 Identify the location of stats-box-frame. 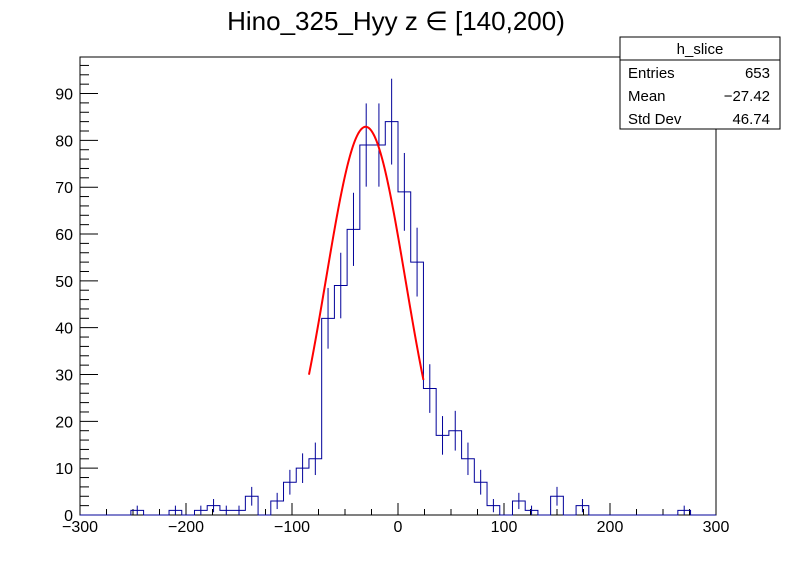
(700, 83).